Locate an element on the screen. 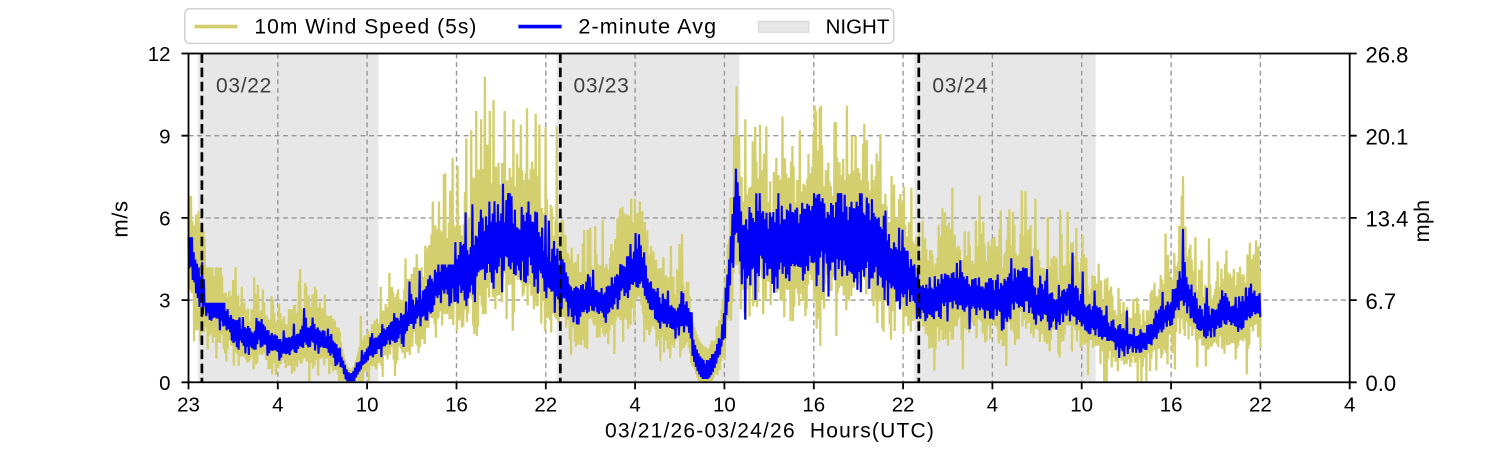 This screenshot has height=450, width=1500. svg-text: 12 is located at coordinates (159, 54).